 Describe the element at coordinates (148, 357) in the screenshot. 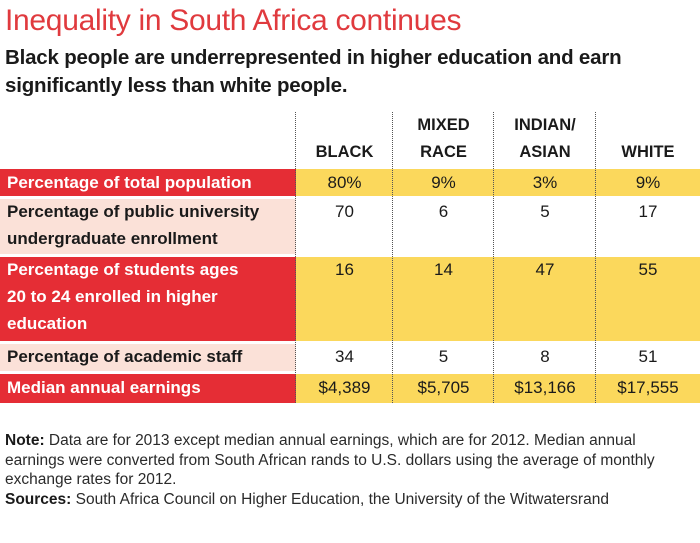

I see `row-label-3: Percentage of academic staff` at that location.